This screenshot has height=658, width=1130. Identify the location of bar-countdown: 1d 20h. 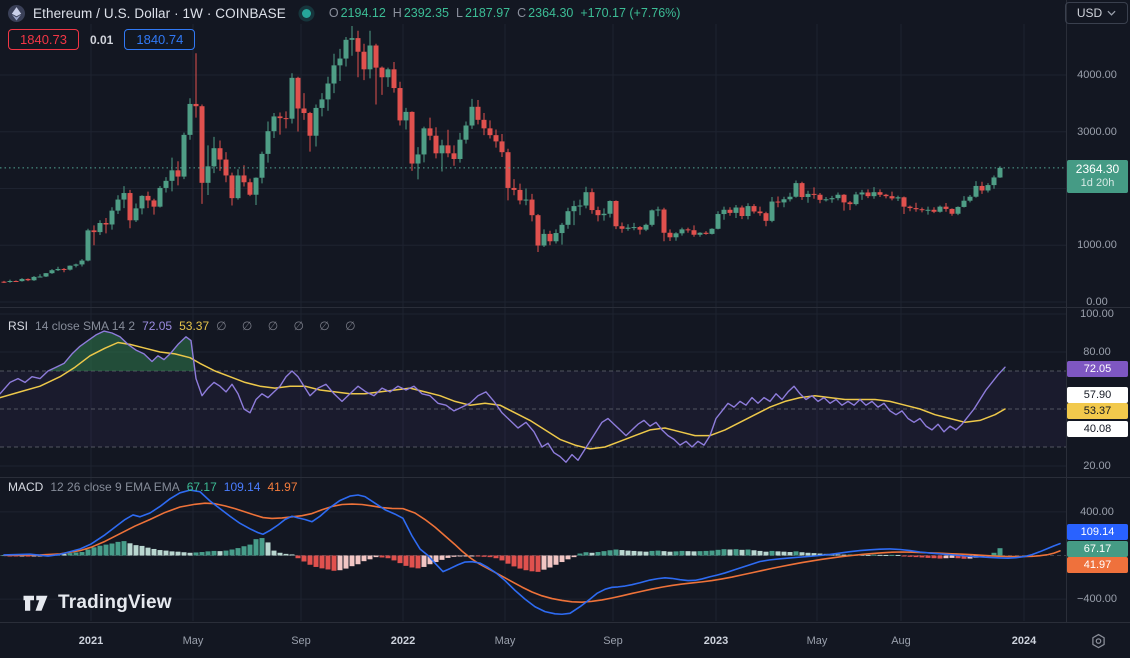
(1097, 182).